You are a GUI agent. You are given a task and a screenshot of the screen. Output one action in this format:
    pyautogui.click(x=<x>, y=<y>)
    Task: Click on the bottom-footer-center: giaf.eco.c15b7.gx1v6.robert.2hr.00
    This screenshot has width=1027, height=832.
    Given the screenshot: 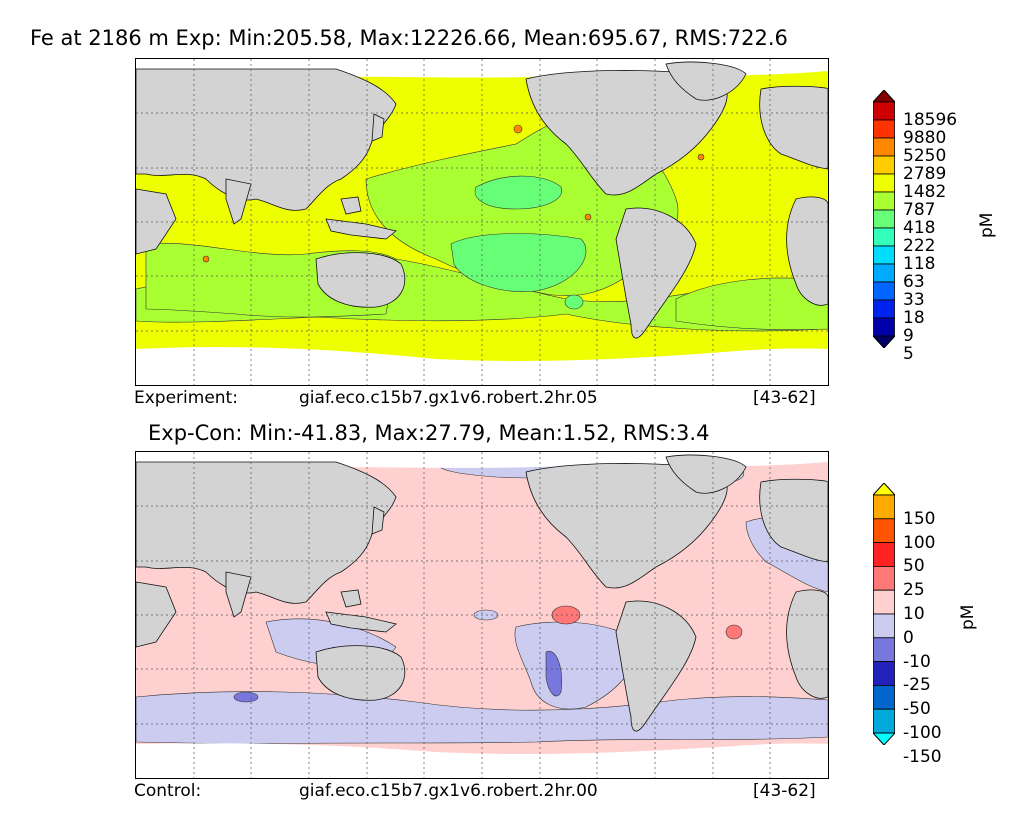 What is the action you would take?
    pyautogui.click(x=448, y=791)
    